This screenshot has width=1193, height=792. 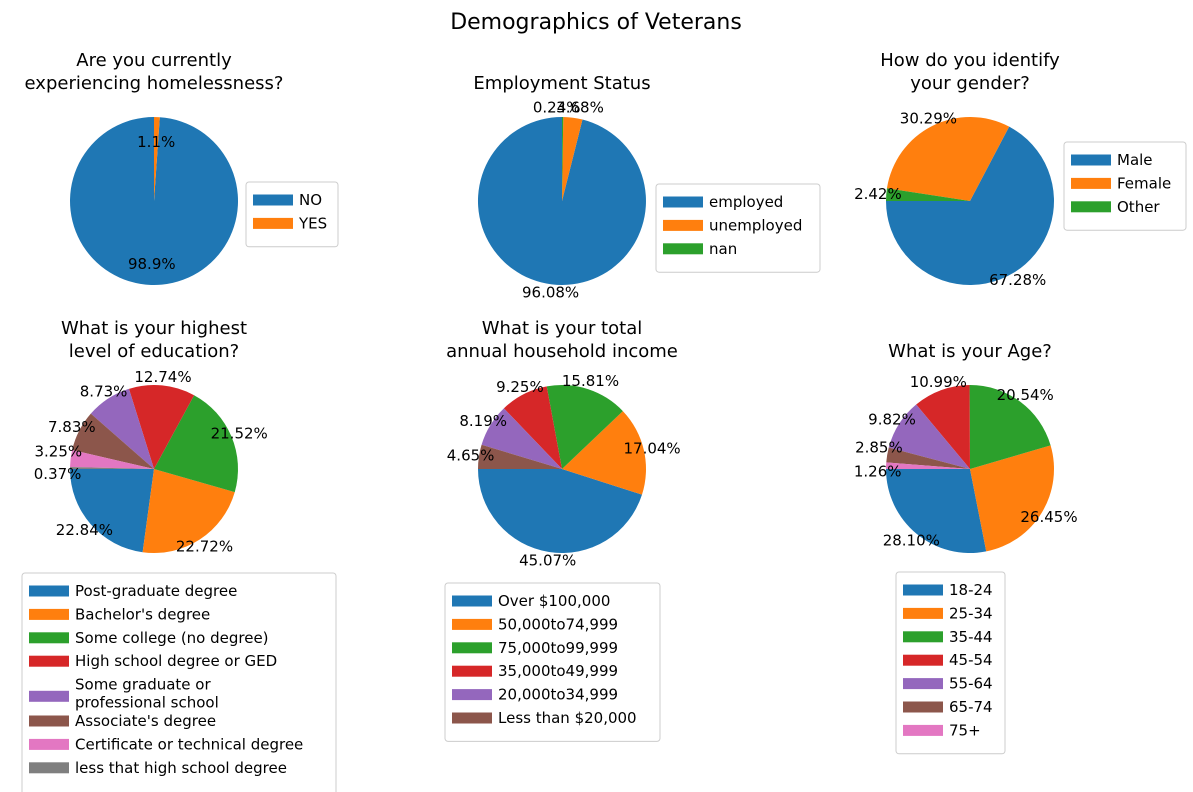 What do you see at coordinates (755, 225) in the screenshot?
I see `legend-entry-unemployed: unemployed` at bounding box center [755, 225].